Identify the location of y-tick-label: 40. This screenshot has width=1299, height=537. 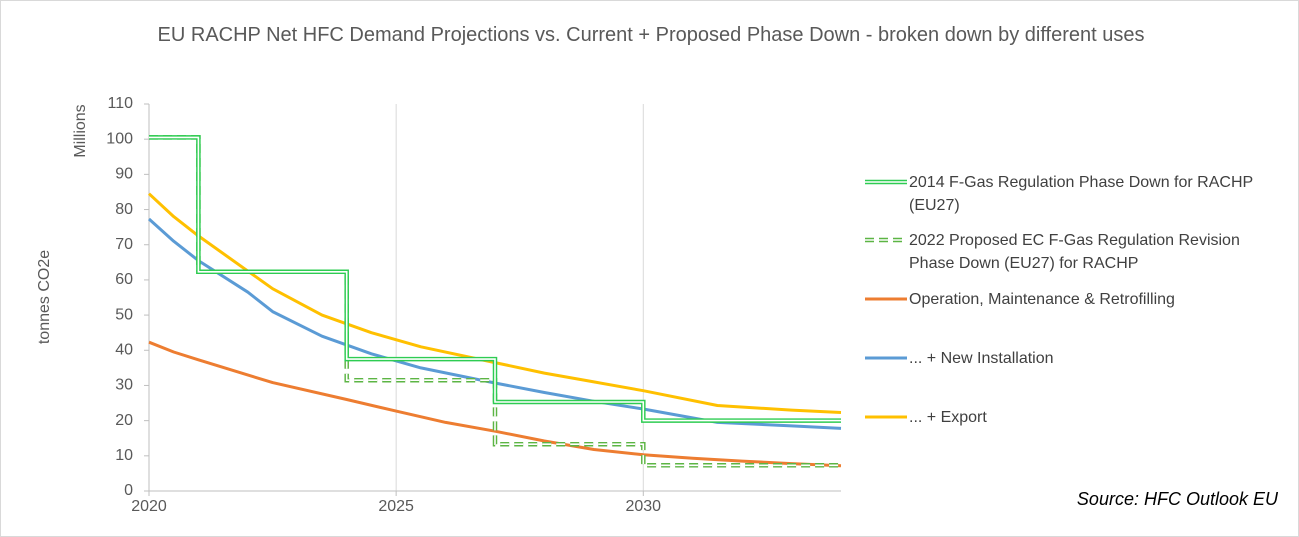
(124, 349).